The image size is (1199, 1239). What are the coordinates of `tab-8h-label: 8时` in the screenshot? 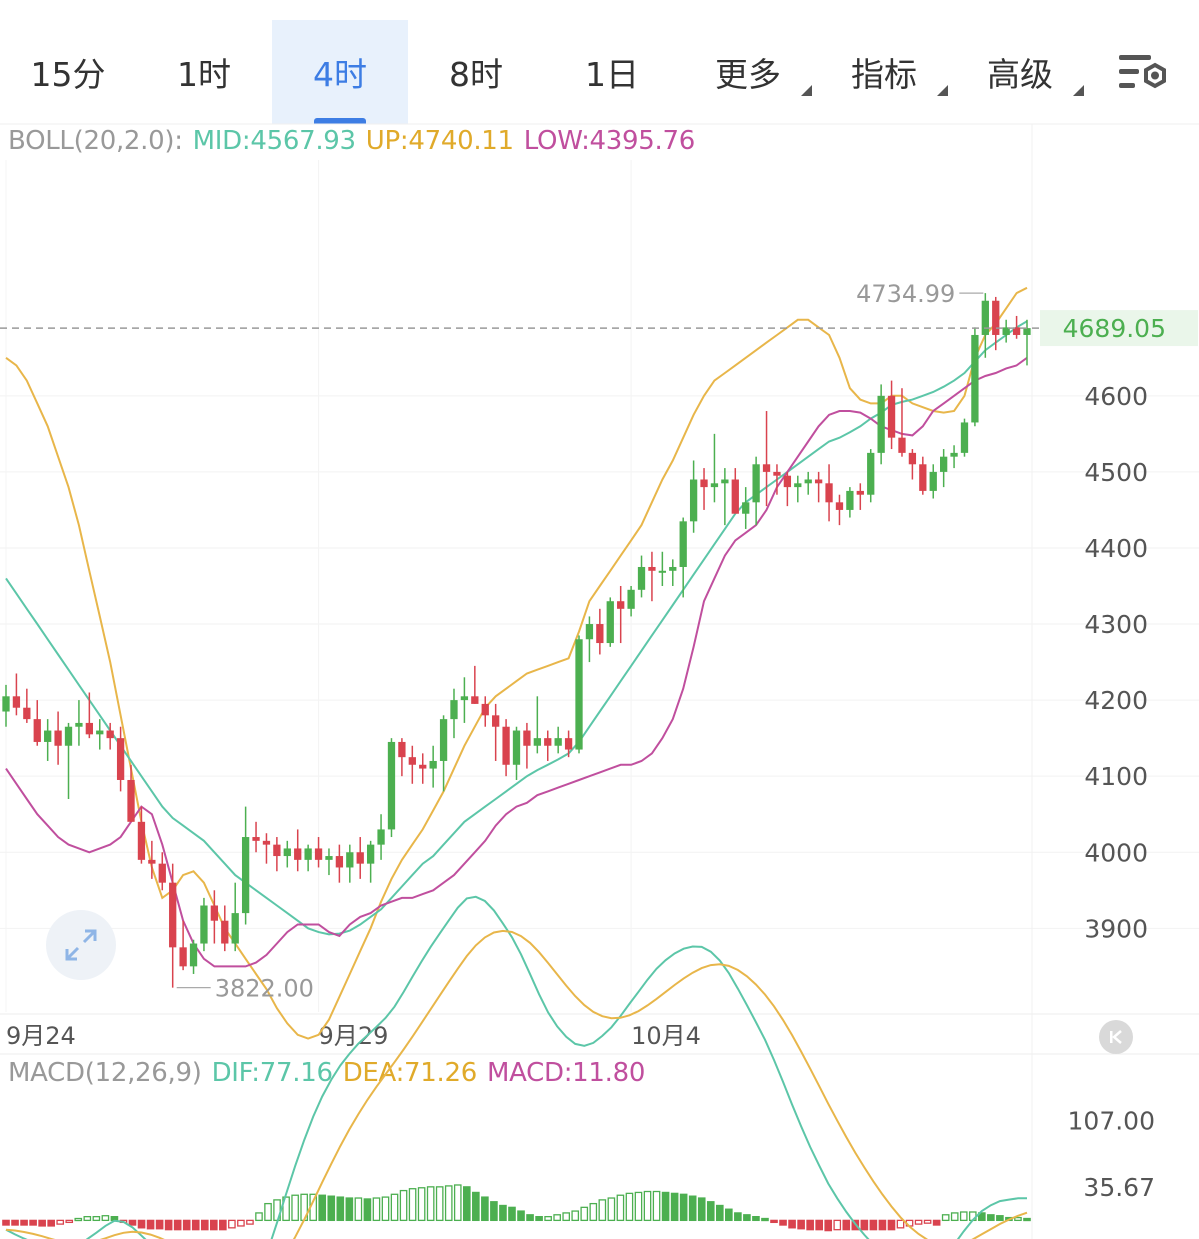 It's located at (476, 74).